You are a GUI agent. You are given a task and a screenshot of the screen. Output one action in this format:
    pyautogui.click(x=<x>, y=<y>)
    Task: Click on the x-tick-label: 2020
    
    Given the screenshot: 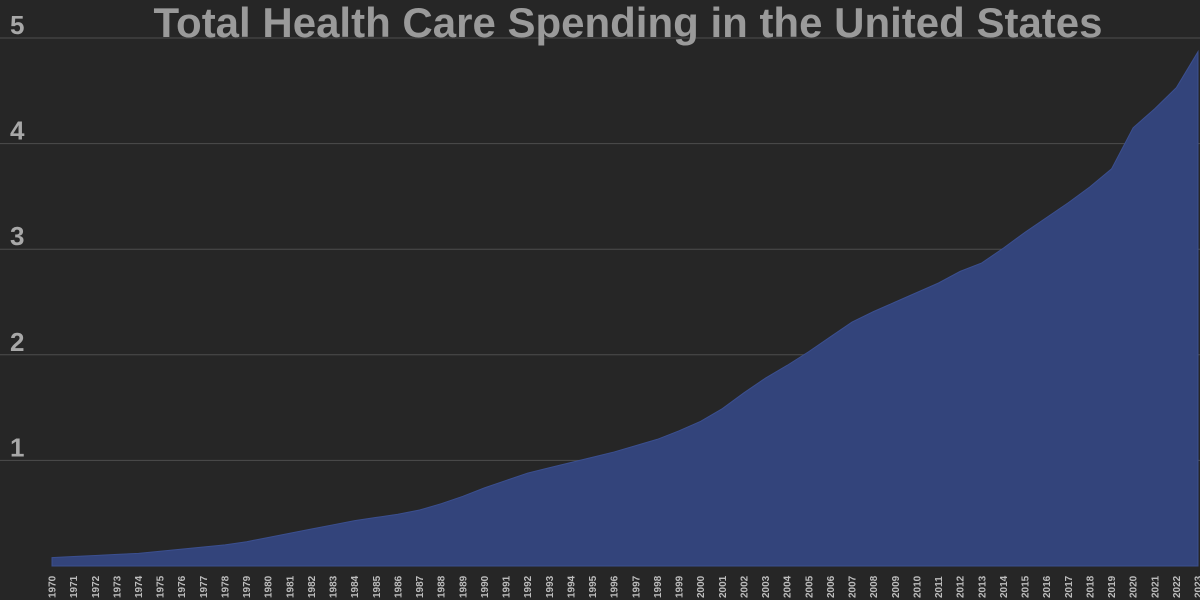 What is the action you would take?
    pyautogui.click(x=1134, y=586)
    